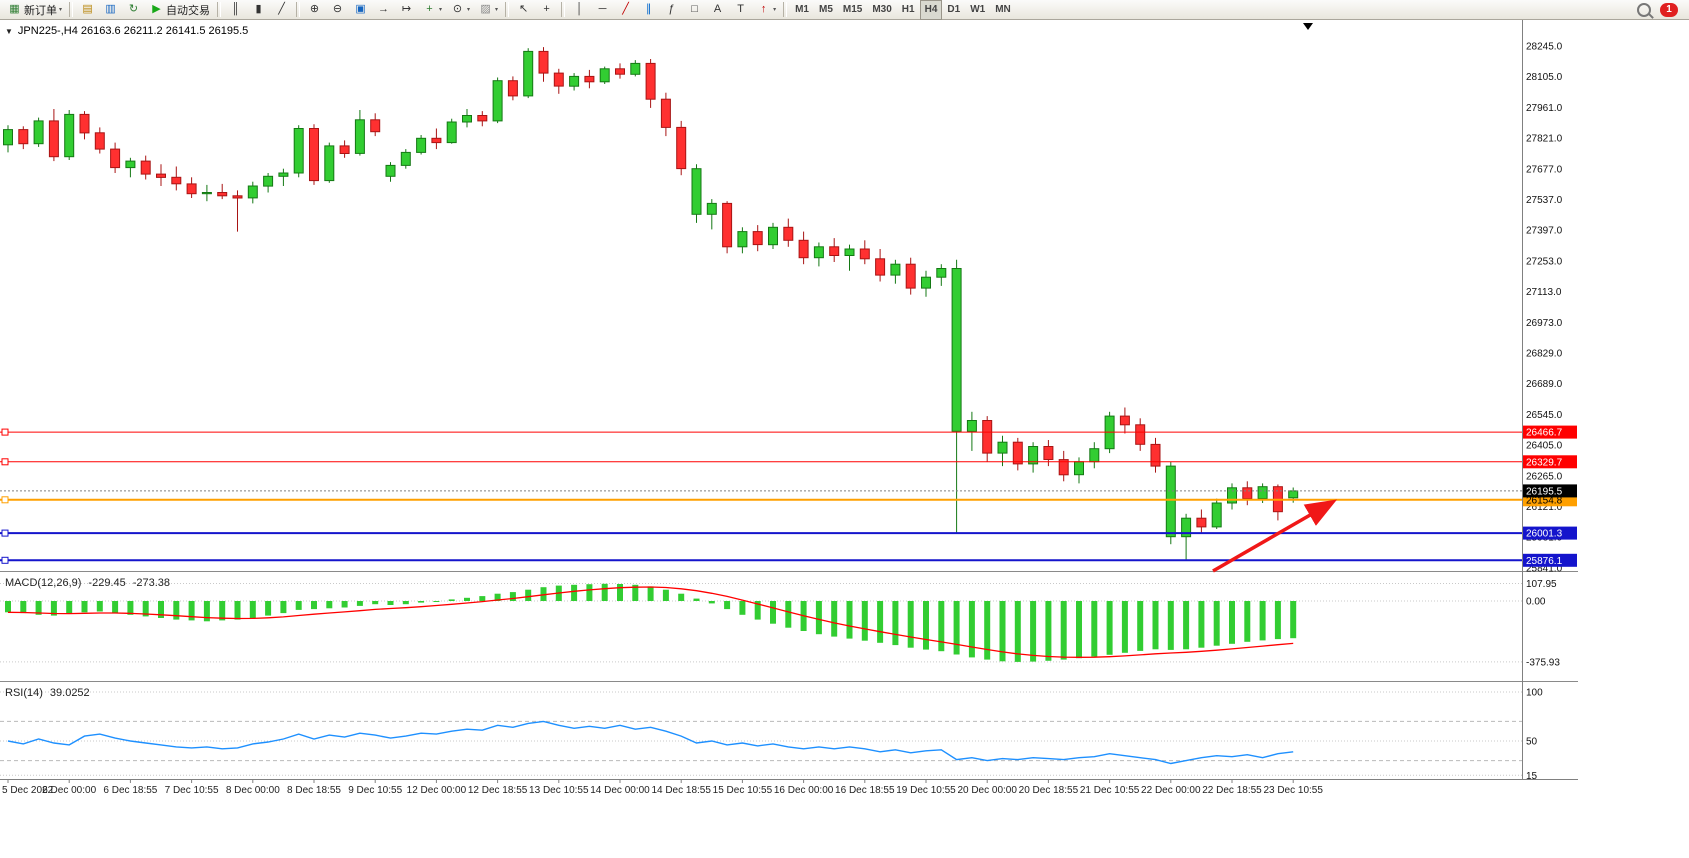  Describe the element at coordinates (740, 10) in the screenshot. I see `text-label-button: T` at that location.